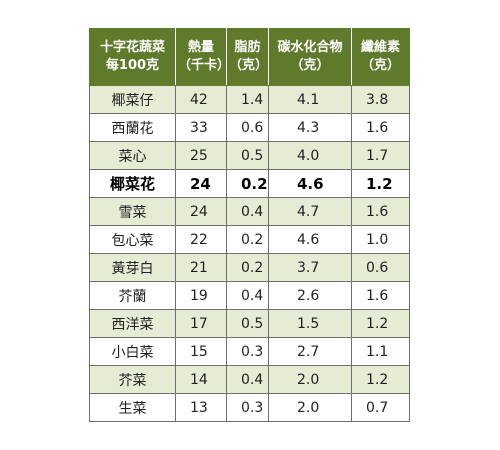 The image size is (500, 450). I want to click on table-row: 西洋菜 17 0.5 1.5 1.2, so click(249, 323).